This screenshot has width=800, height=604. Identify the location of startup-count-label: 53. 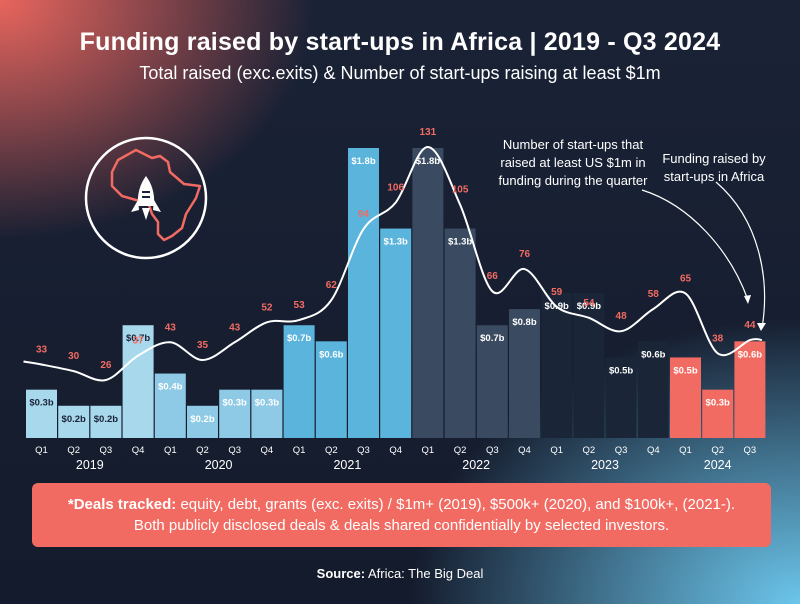
(300, 305).